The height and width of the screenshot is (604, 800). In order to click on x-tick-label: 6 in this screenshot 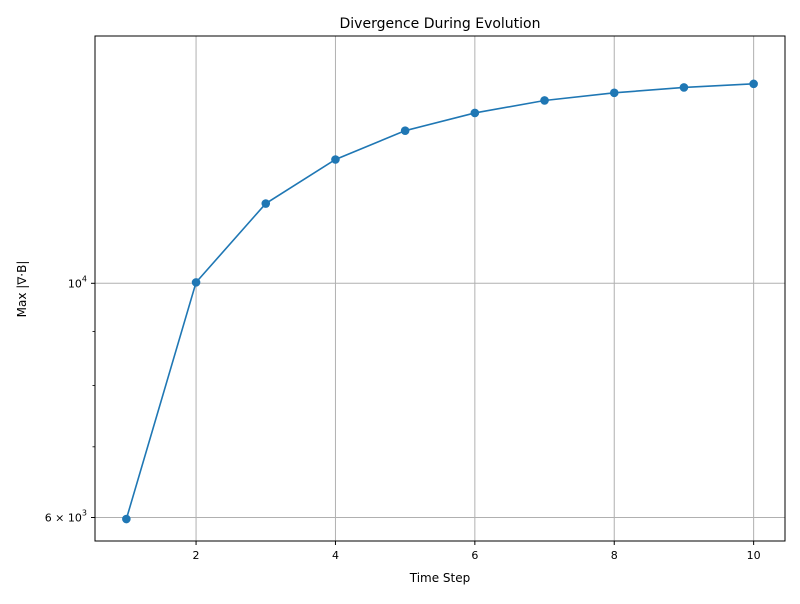, I will do `click(474, 555)`.